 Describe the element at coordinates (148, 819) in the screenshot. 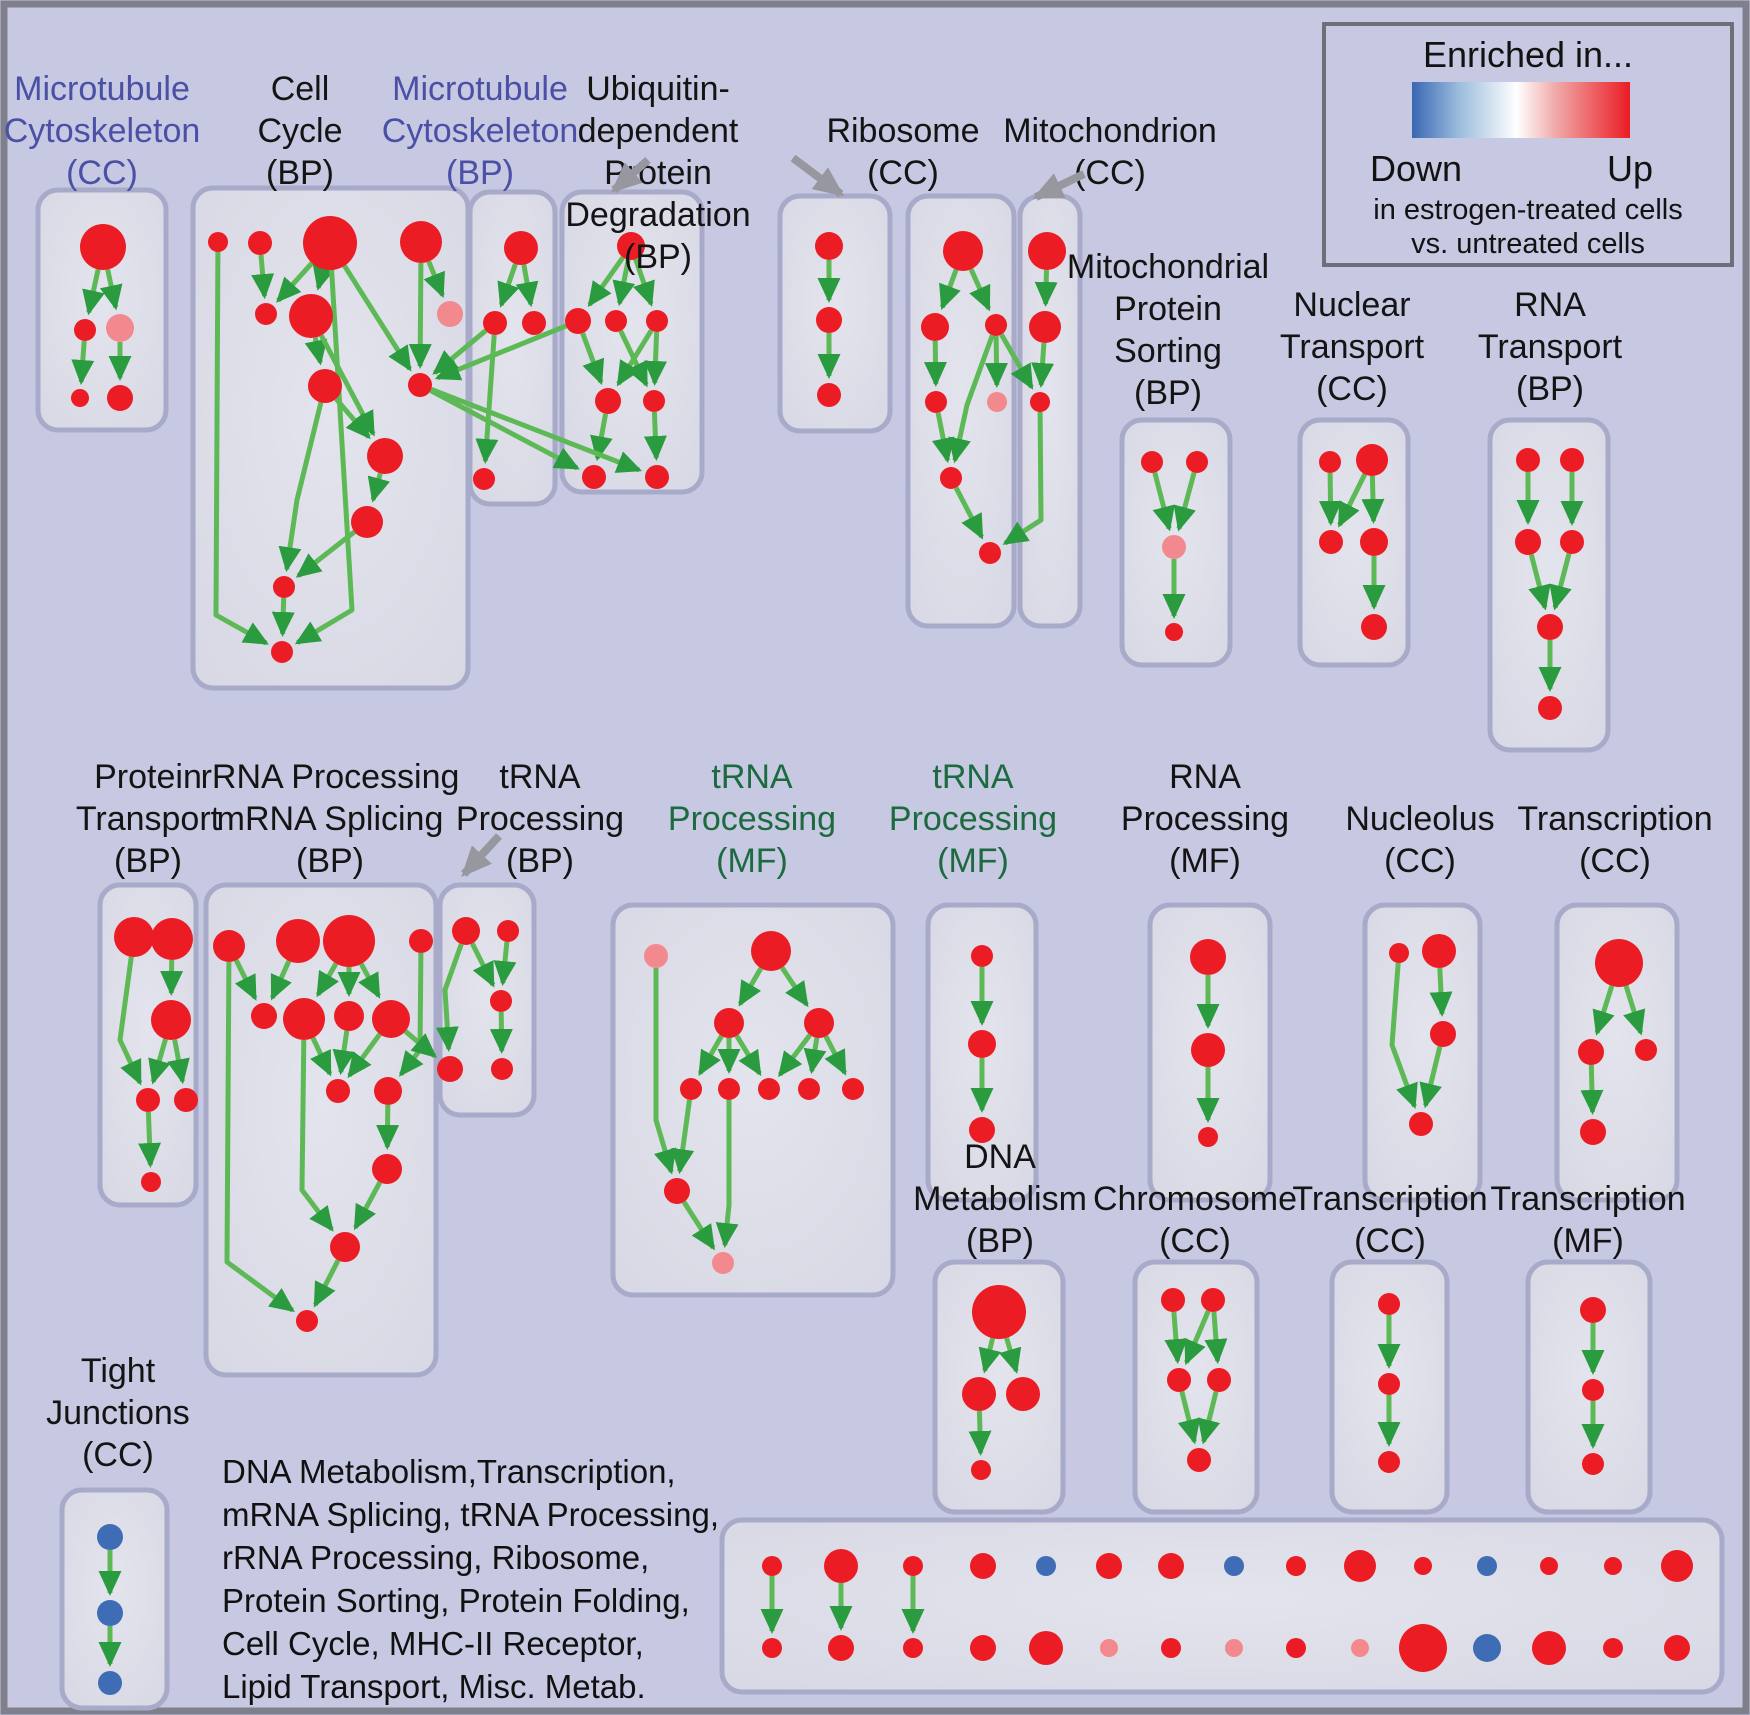

I see `cluster-label-protein-transport-bp: Protein Transport (BP)` at that location.